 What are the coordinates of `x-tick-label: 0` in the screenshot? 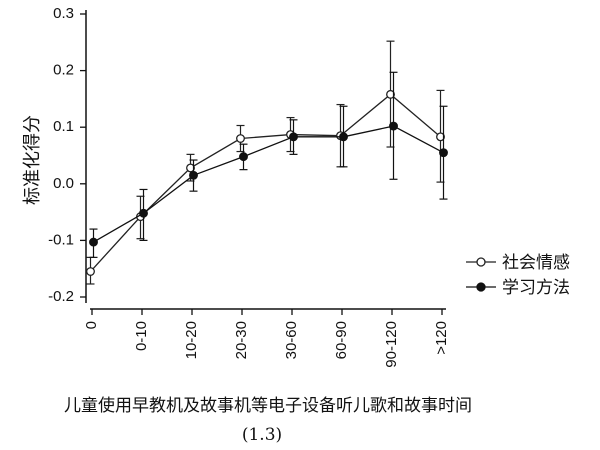 It's located at (91, 325).